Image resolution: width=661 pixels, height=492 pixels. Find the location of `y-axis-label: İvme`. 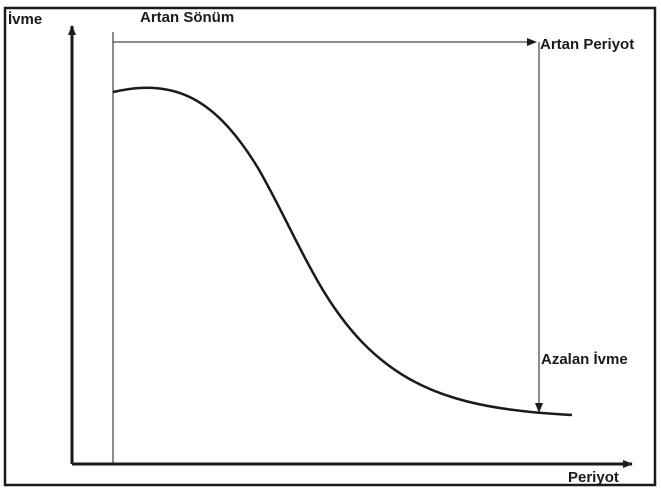

y-axis-label: İvme is located at coordinates (25, 19).